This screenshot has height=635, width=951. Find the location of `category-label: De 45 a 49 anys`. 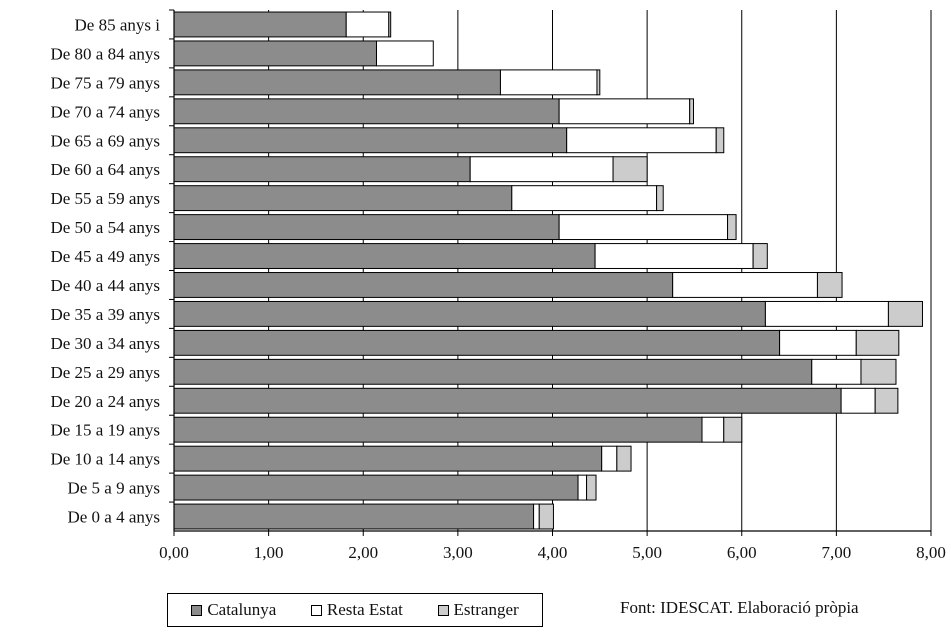

category-label: De 45 a 49 anys is located at coordinates (105, 256).